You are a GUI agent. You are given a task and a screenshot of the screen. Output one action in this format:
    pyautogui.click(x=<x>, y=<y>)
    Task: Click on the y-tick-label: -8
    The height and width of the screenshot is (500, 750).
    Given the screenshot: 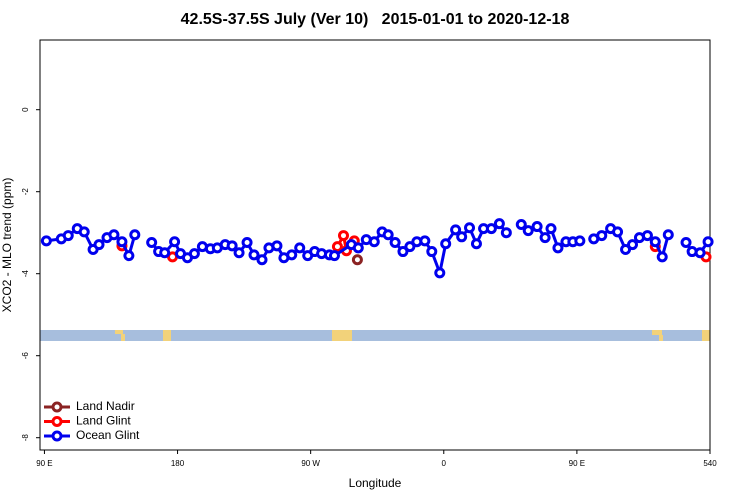 What is the action you would take?
    pyautogui.click(x=25, y=438)
    